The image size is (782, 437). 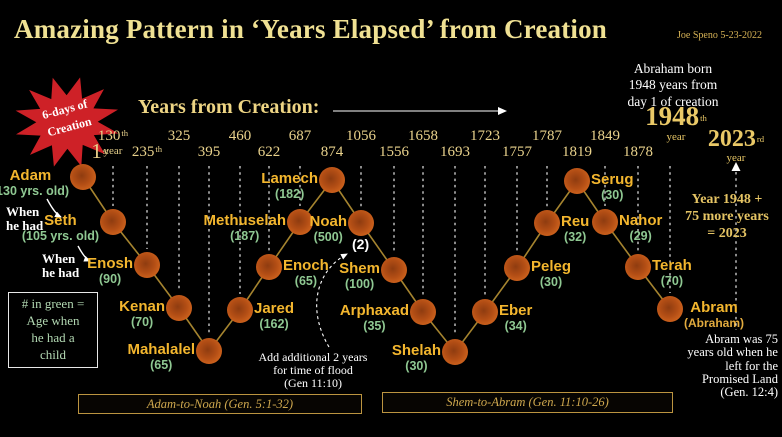 I want to click on dot-shelah, so click(x=455, y=352).